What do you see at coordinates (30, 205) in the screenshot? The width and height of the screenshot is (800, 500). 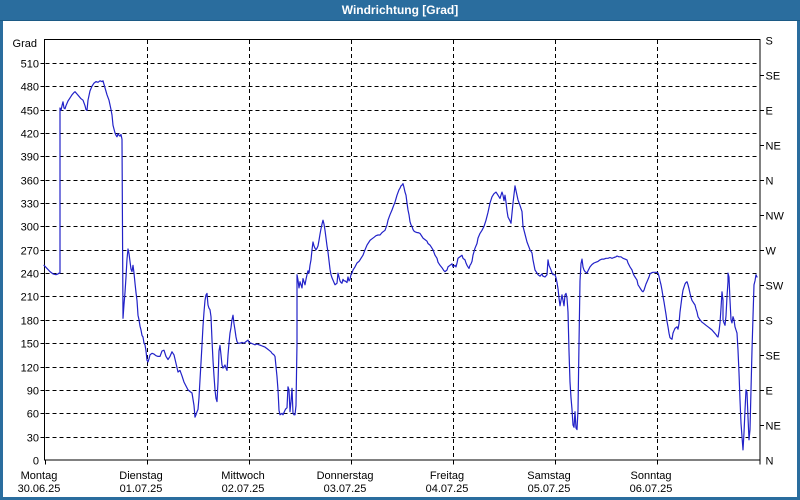 I see `y-axis-label: 330` at bounding box center [30, 205].